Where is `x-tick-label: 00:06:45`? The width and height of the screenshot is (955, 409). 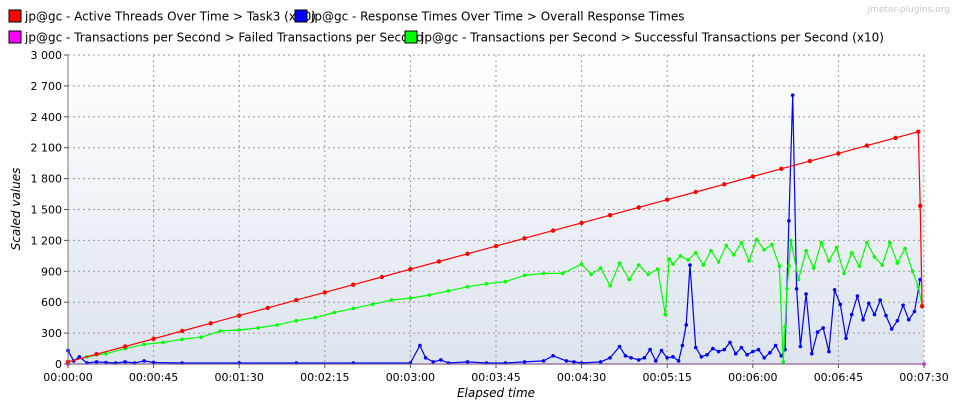 x-tick-label: 00:06:45 is located at coordinates (838, 377).